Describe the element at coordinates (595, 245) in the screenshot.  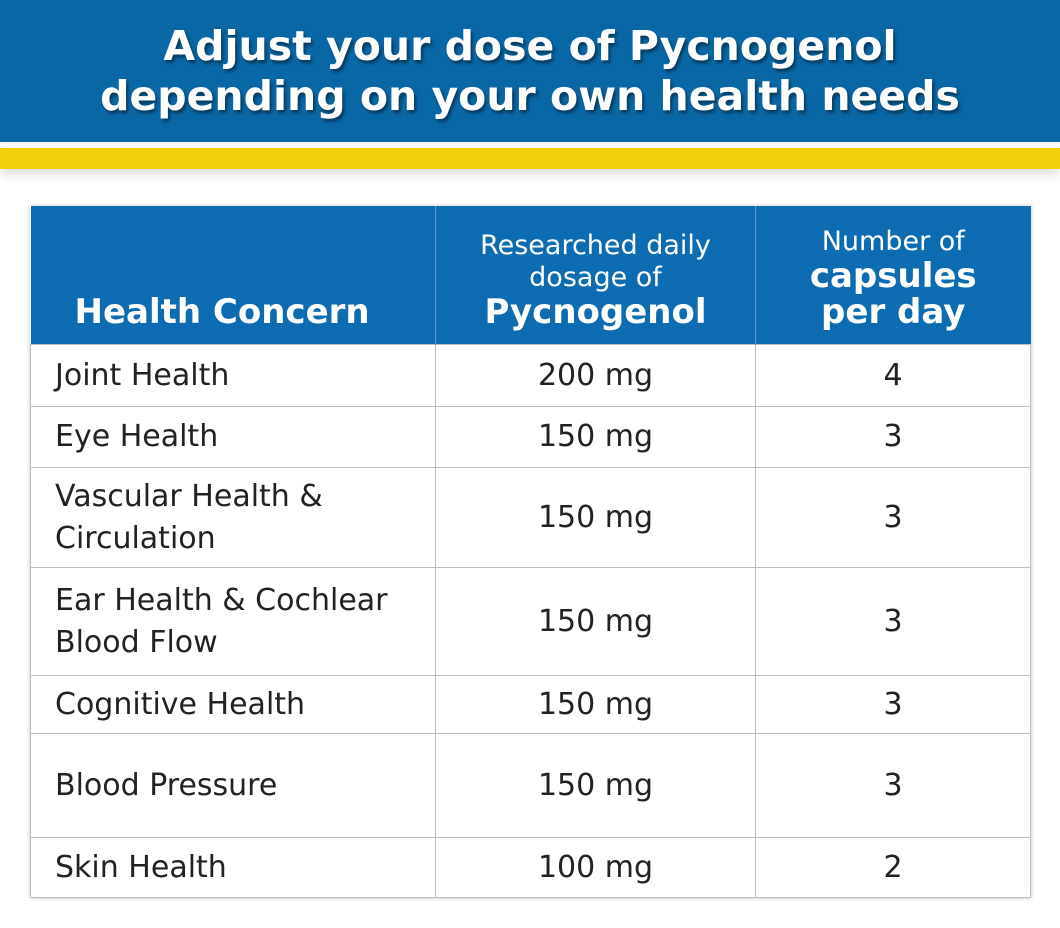
I see `header-line: Researched daily` at that location.